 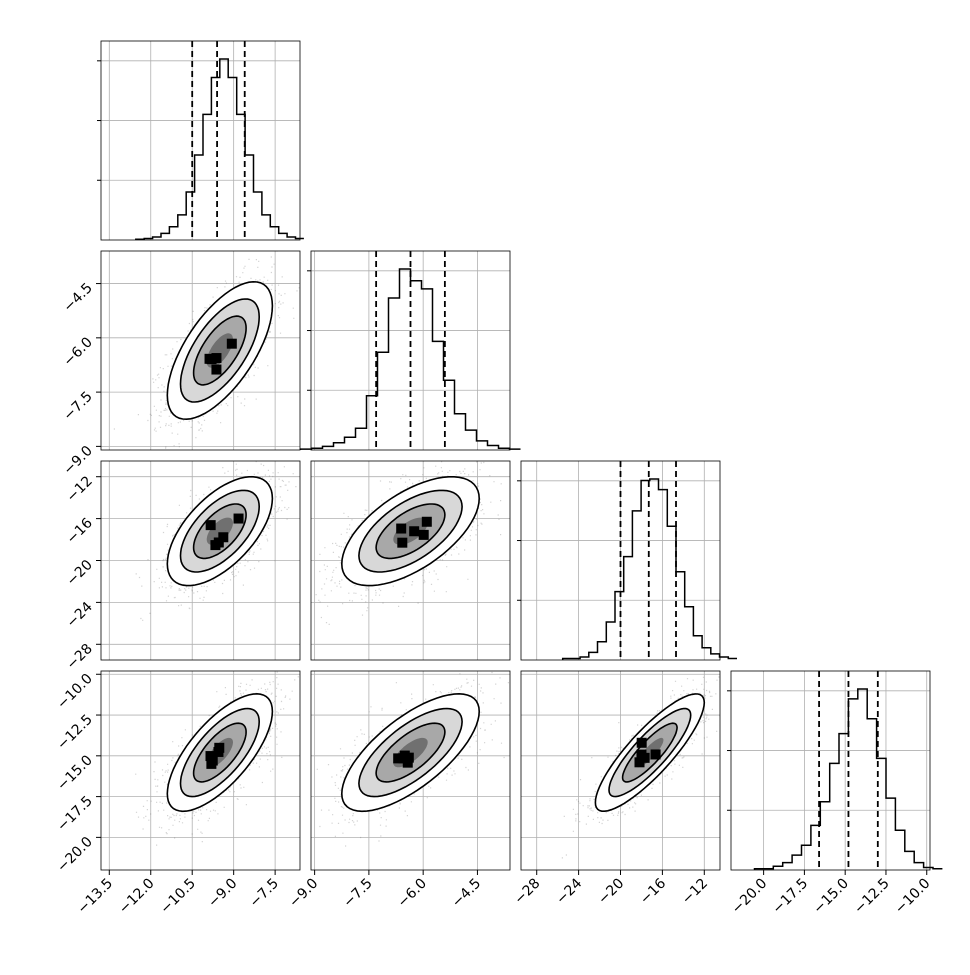 What do you see at coordinates (75, 773) in the screenshot?
I see `y-tick-label: −15.0` at bounding box center [75, 773].